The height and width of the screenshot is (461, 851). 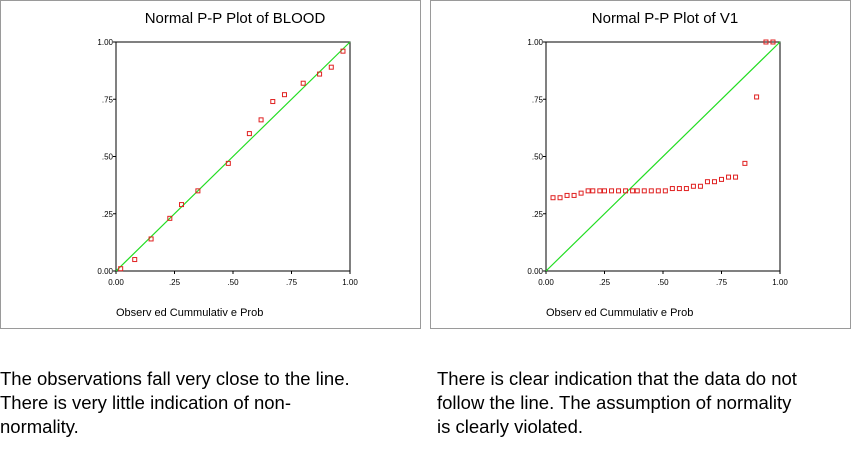 What do you see at coordinates (510, 426) in the screenshot?
I see `caption-line: is clearly violated.` at bounding box center [510, 426].